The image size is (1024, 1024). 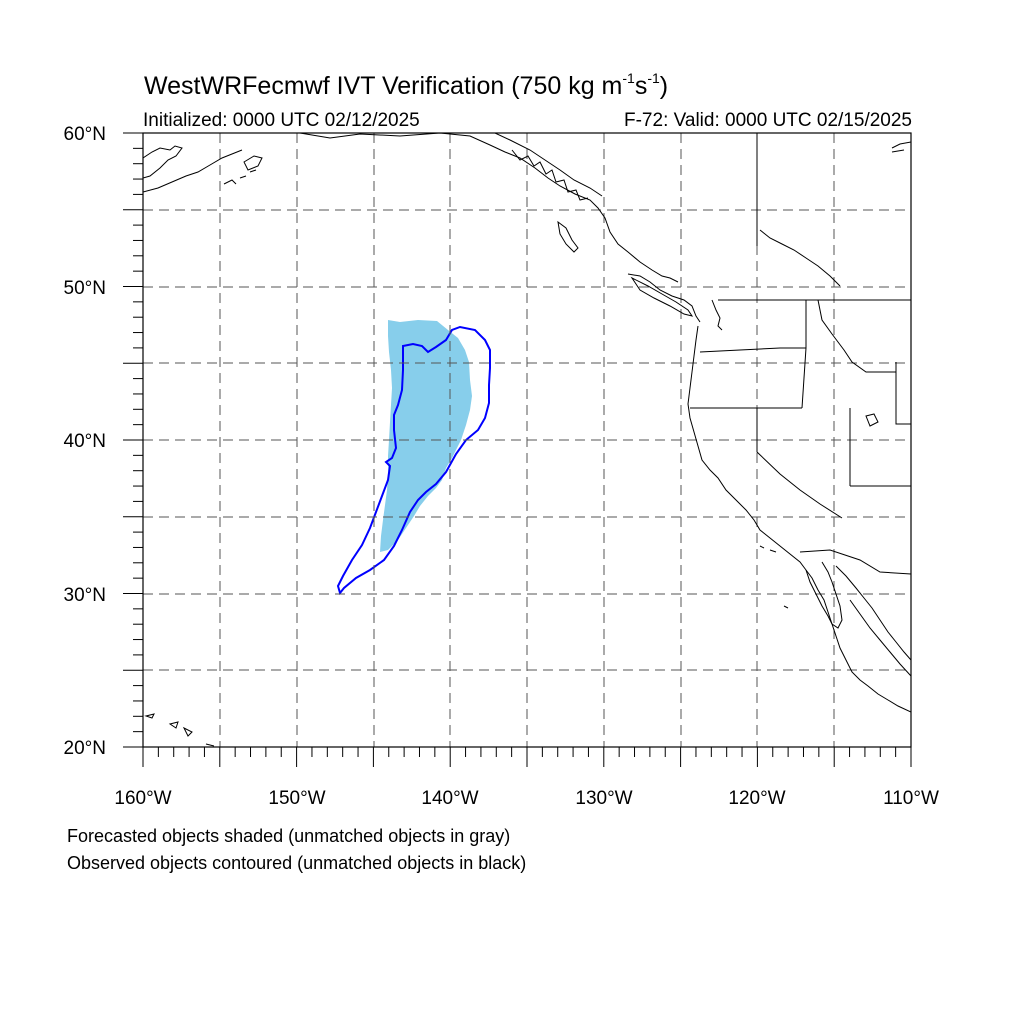 I want to click on lon-label-150w: 150°W, so click(x=296, y=798).